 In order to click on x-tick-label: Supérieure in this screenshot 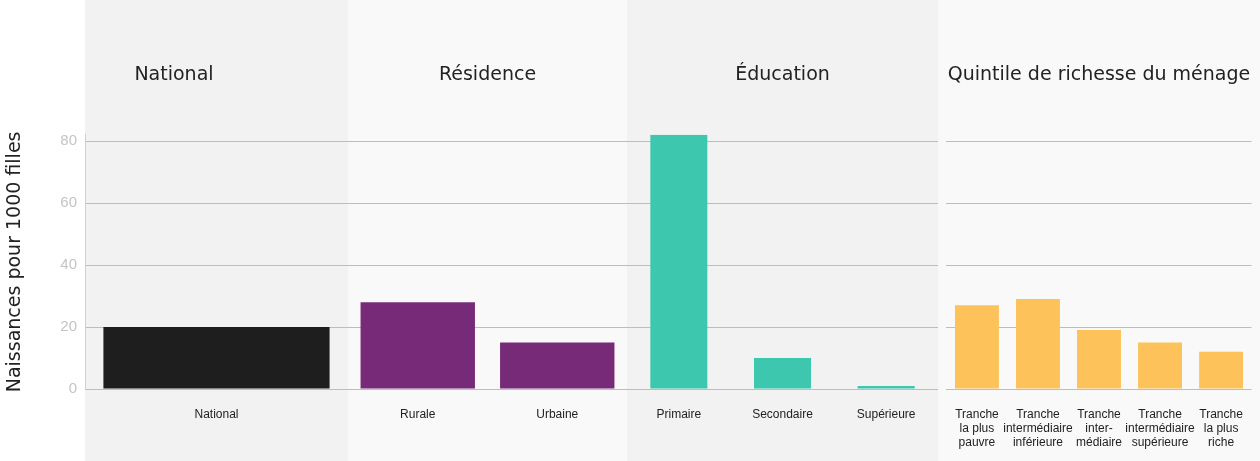, I will do `click(886, 413)`.